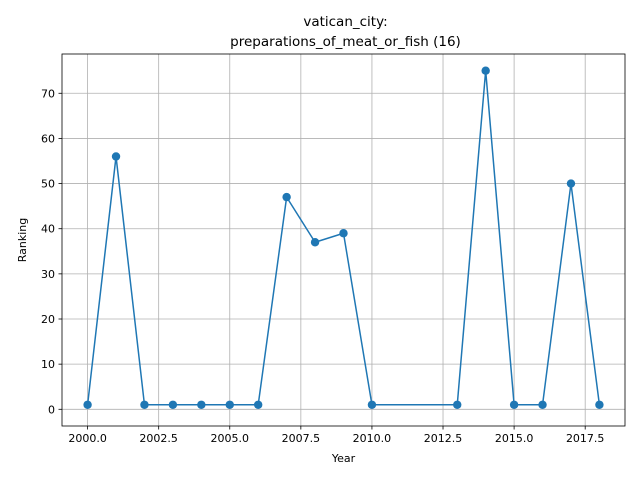  What do you see at coordinates (514, 438) in the screenshot?
I see `x-tick-label: 2015.0` at bounding box center [514, 438].